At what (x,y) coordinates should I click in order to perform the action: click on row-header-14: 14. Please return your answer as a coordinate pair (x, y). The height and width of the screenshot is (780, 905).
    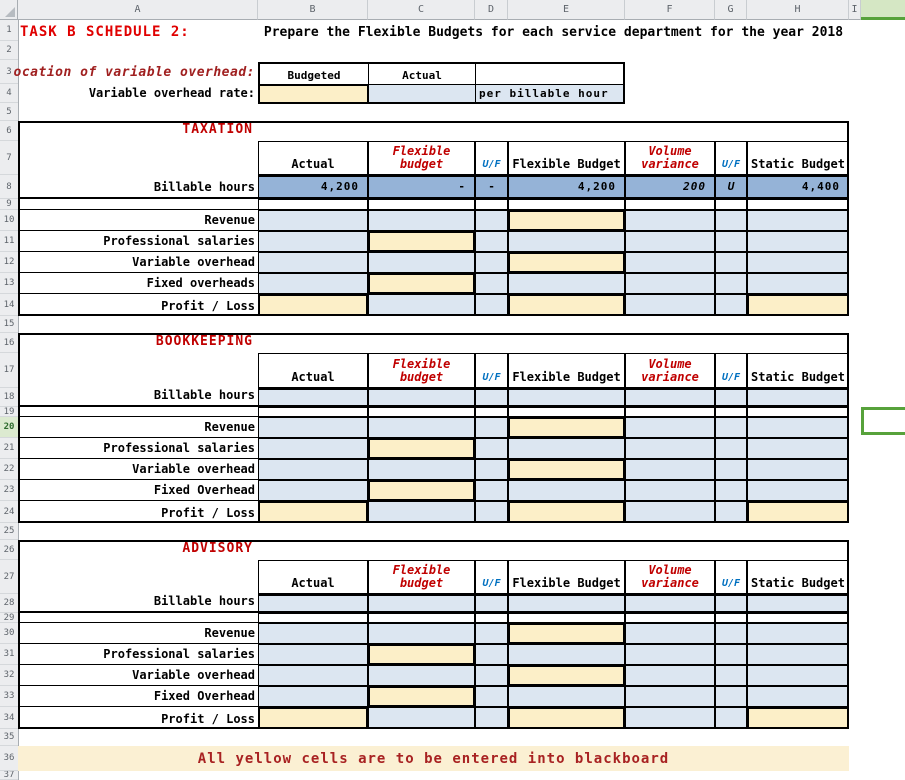
    Looking at the image, I should click on (9, 305).